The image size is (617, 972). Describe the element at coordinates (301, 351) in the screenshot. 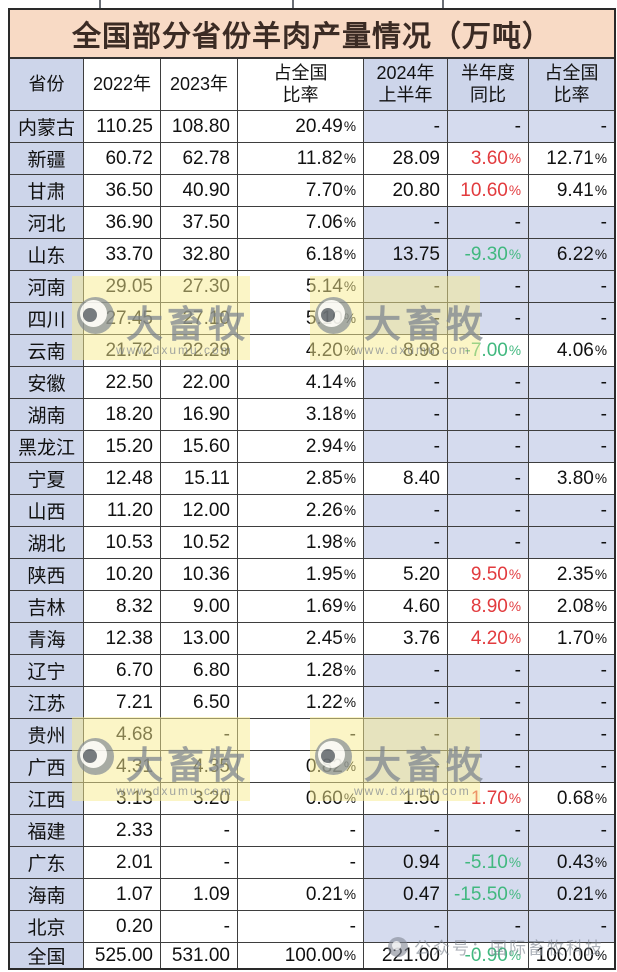

I see `cell-share-2023: 4.20%` at that location.